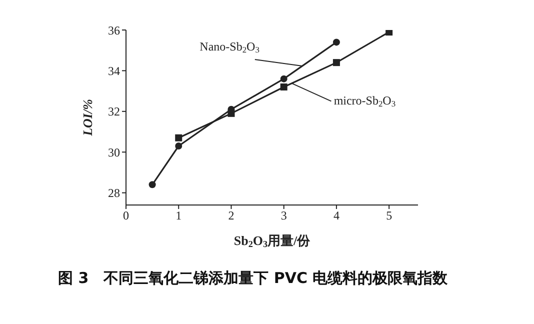 This screenshot has height=324, width=534. What do you see at coordinates (87, 117) in the screenshot?
I see `y-axis-title: LOI/%` at bounding box center [87, 117].